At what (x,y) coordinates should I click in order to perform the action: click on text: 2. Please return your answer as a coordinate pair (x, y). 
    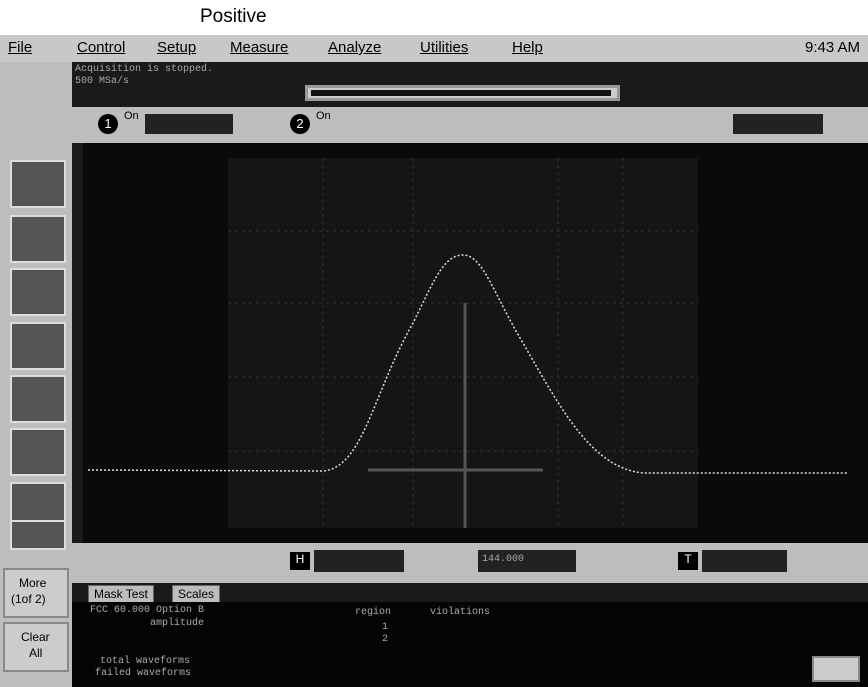
    Looking at the image, I should click on (385, 639).